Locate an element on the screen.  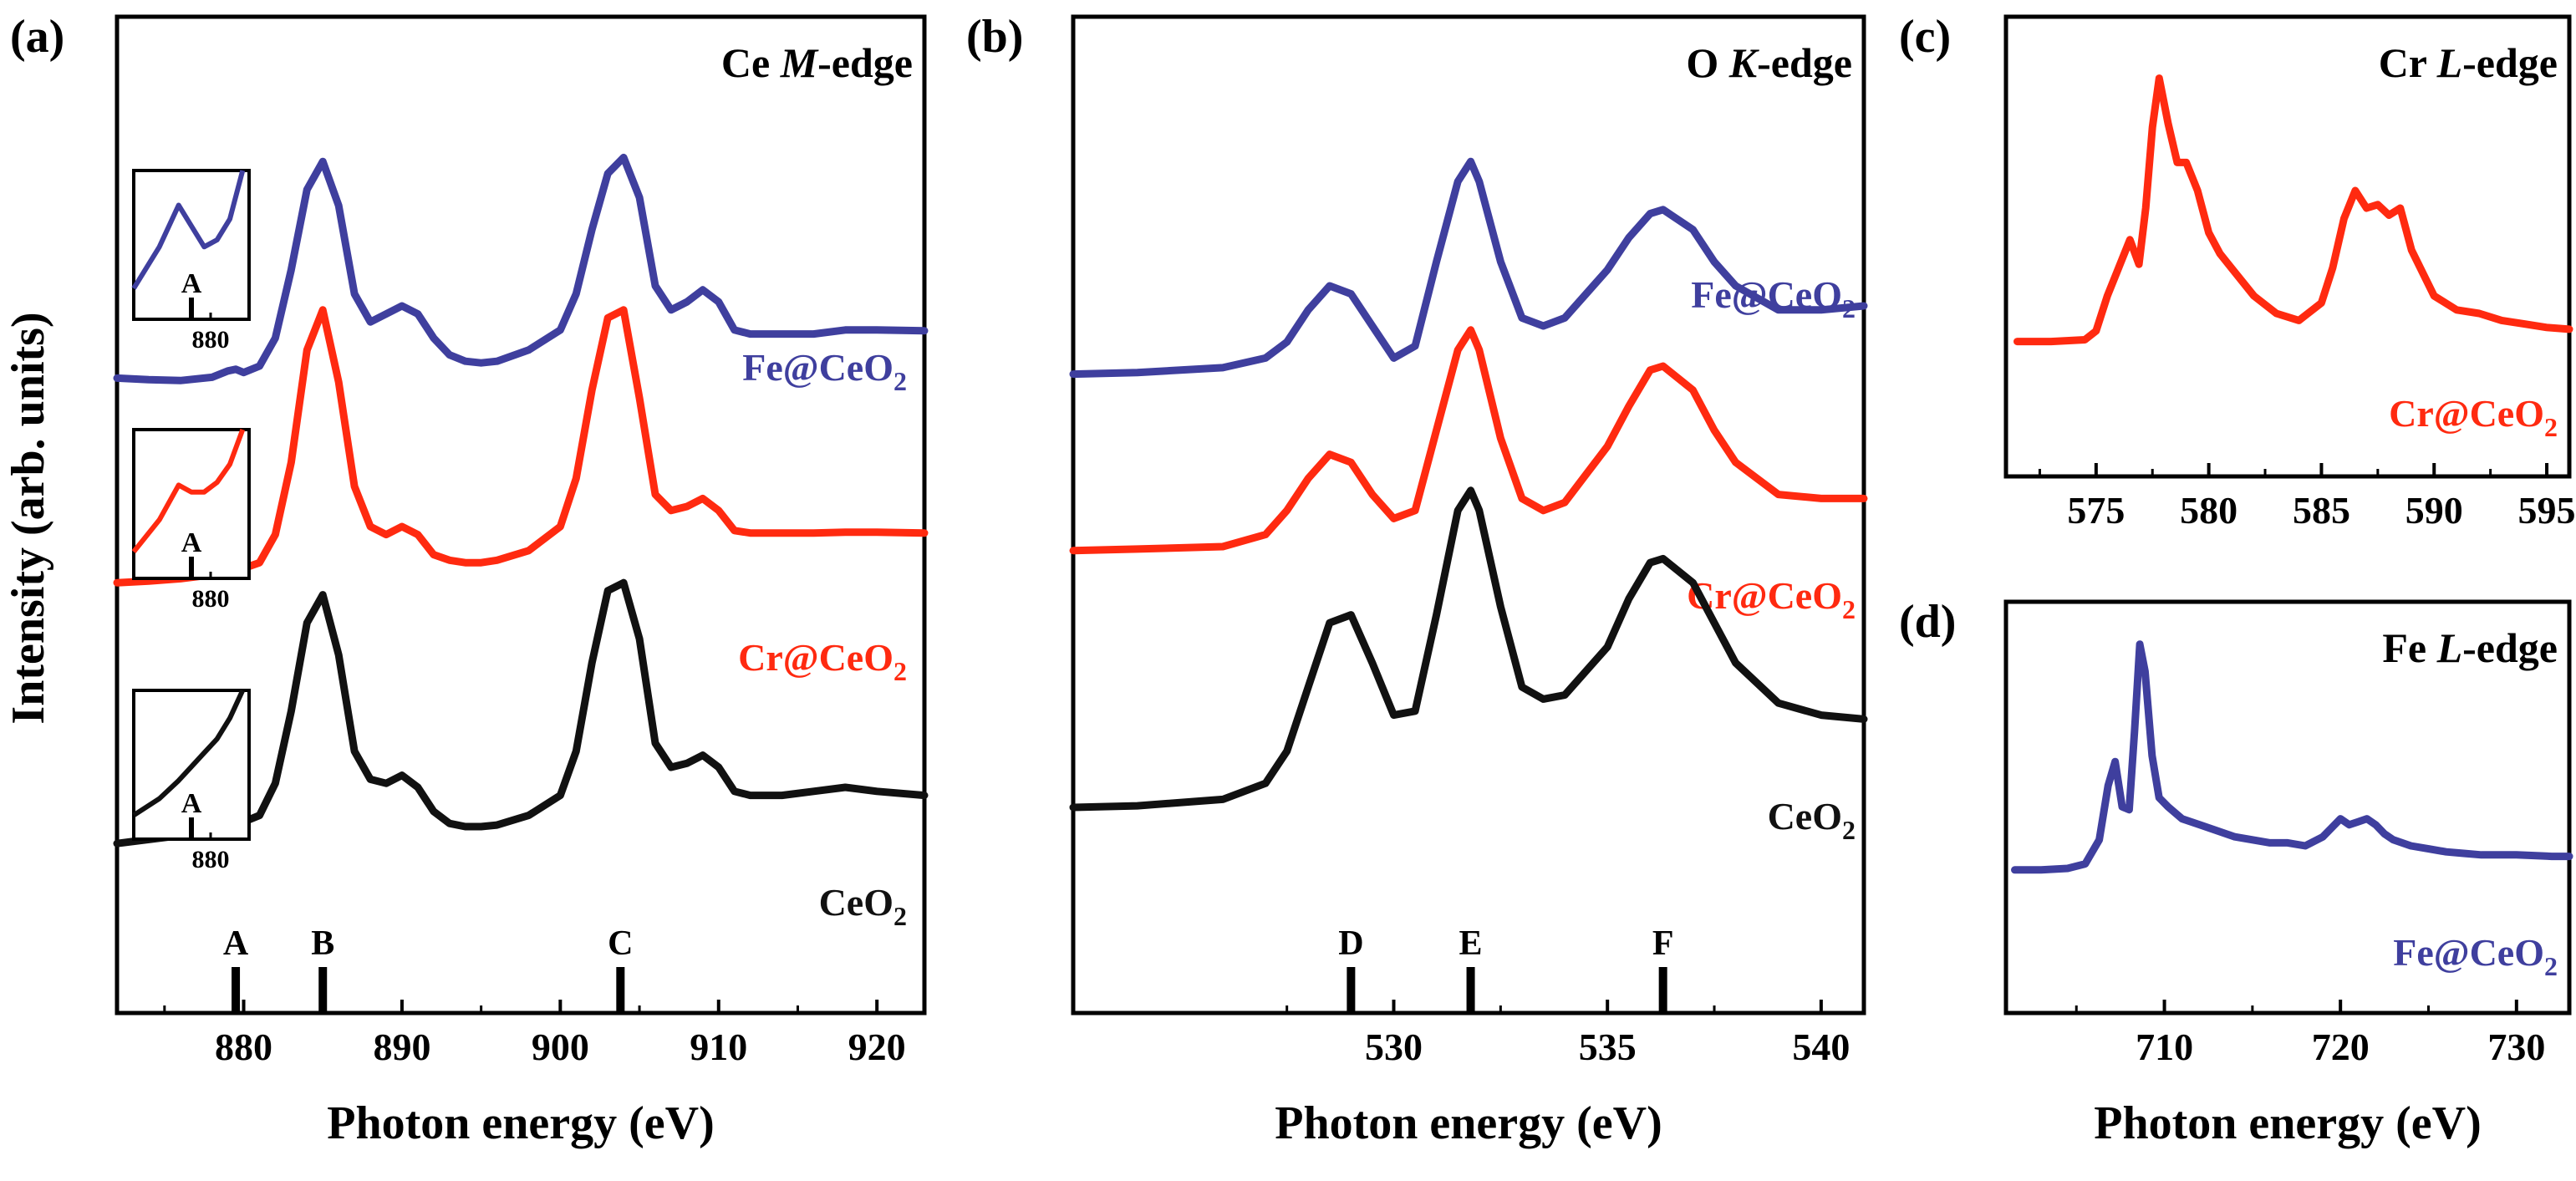
x-tick-label: 920 is located at coordinates (877, 1047).